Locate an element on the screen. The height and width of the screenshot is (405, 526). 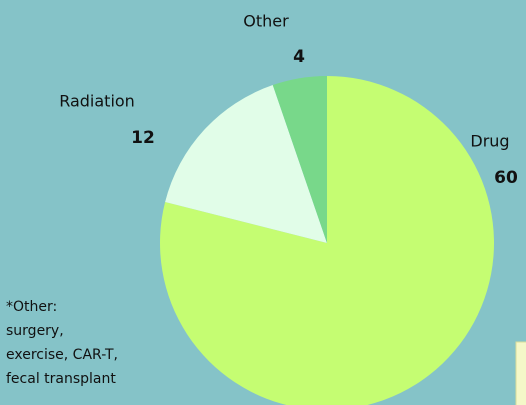
slice-label: Other is located at coordinates (266, 21).